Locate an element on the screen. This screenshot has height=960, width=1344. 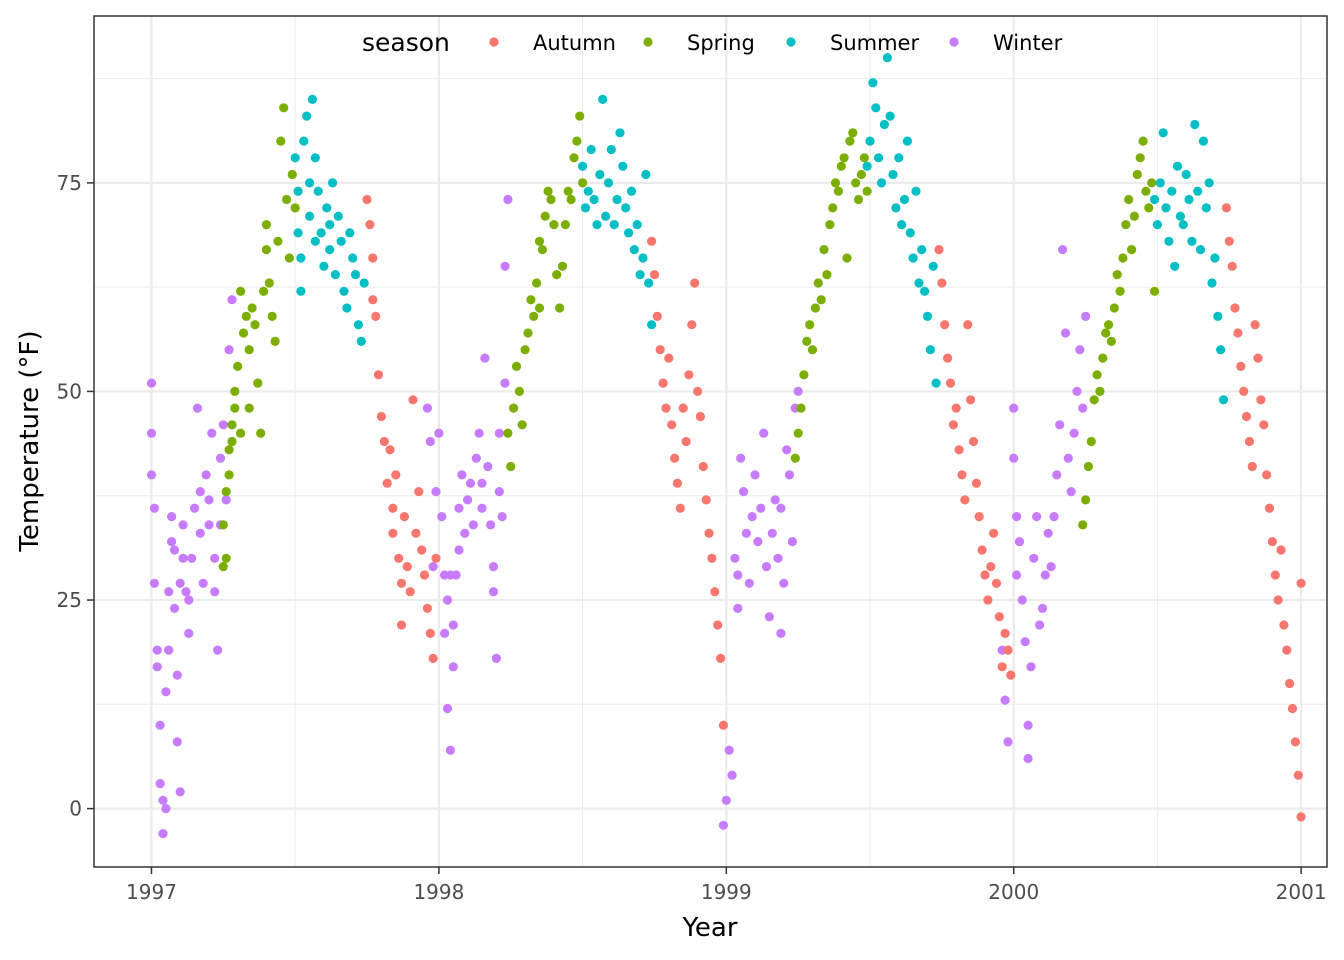
legend-label-spring: Spring is located at coordinates (721, 43).